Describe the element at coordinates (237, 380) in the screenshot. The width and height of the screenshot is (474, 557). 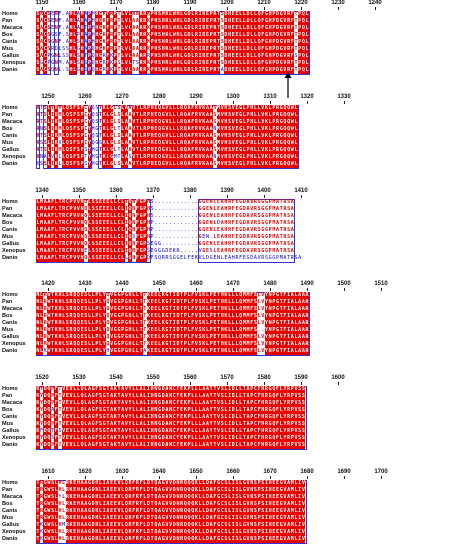
I see `position-ruler: 1520 1530 1540 1550 1560 1570 1580 1590 1600` at that location.